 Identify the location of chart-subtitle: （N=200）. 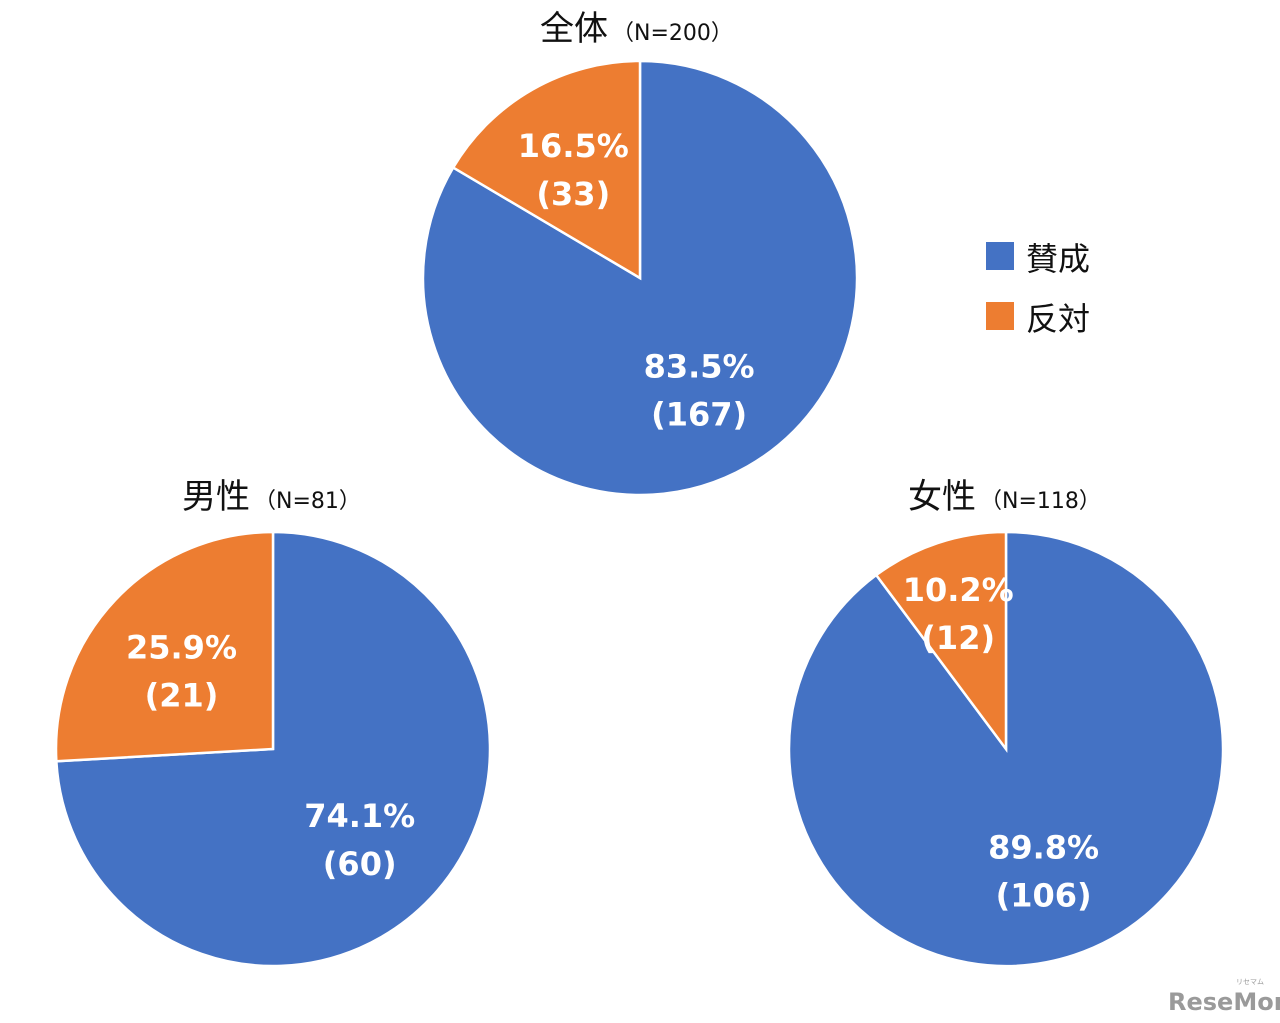
(672, 33).